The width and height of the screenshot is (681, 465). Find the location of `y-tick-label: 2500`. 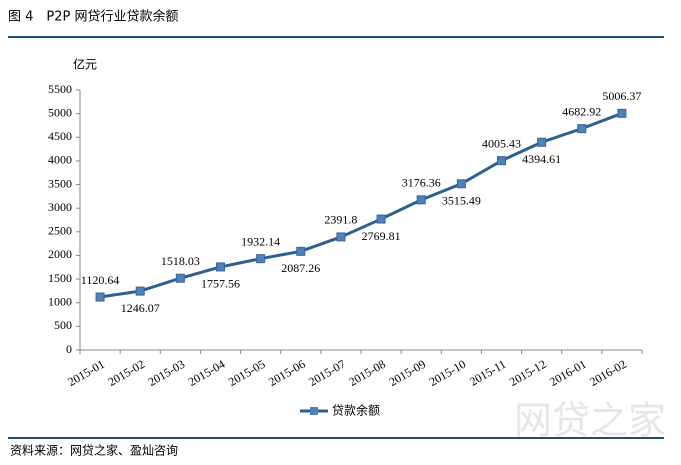

y-tick-label: 2500 is located at coordinates (60, 231).